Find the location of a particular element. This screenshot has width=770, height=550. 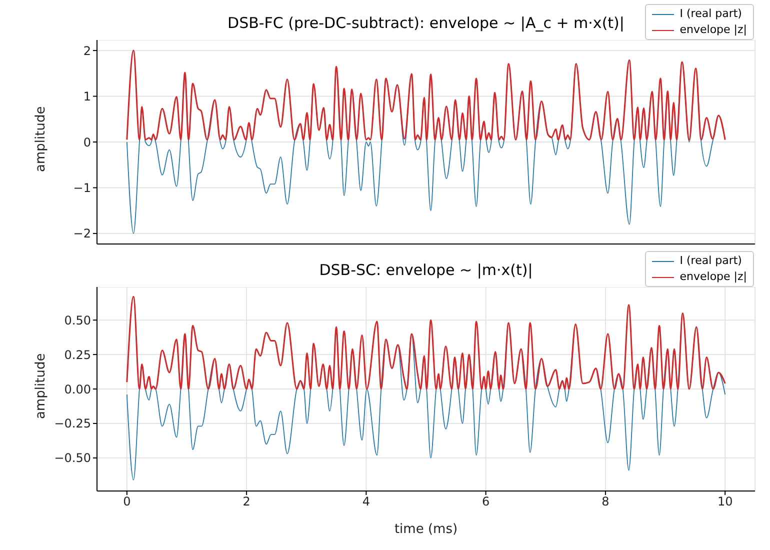

x-tick-label: 4 is located at coordinates (366, 501).